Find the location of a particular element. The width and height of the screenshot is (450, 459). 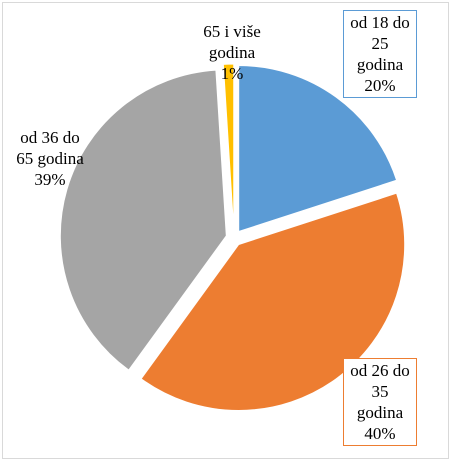

data-label: 65 i više godina 1% is located at coordinates (232, 52).